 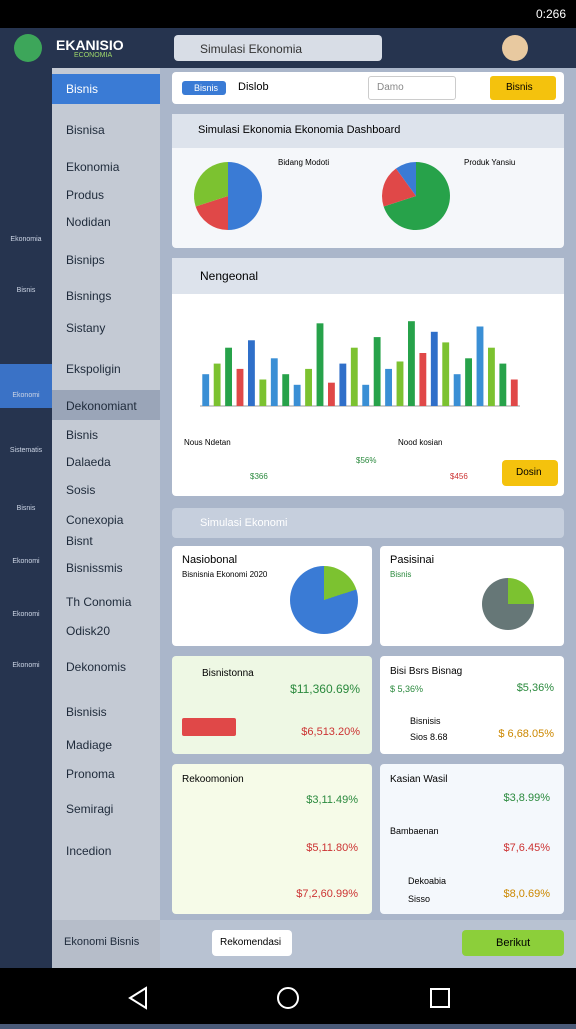 What do you see at coordinates (210, 560) in the screenshot?
I see `card-title: Nasiobonal` at bounding box center [210, 560].